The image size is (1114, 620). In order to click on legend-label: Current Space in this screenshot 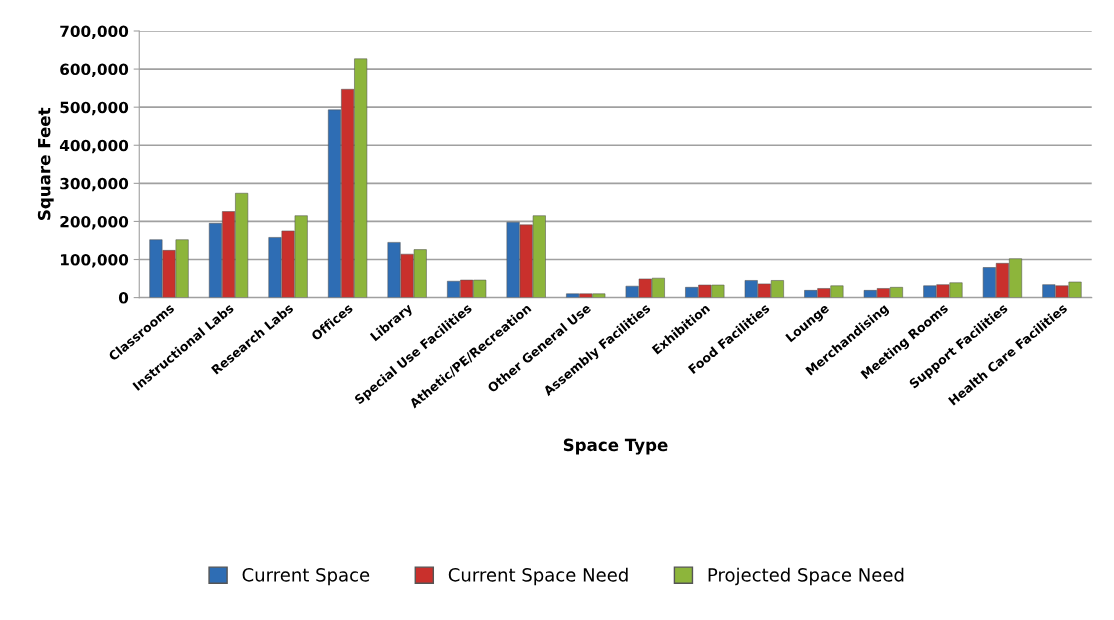, I will do `click(306, 576)`.